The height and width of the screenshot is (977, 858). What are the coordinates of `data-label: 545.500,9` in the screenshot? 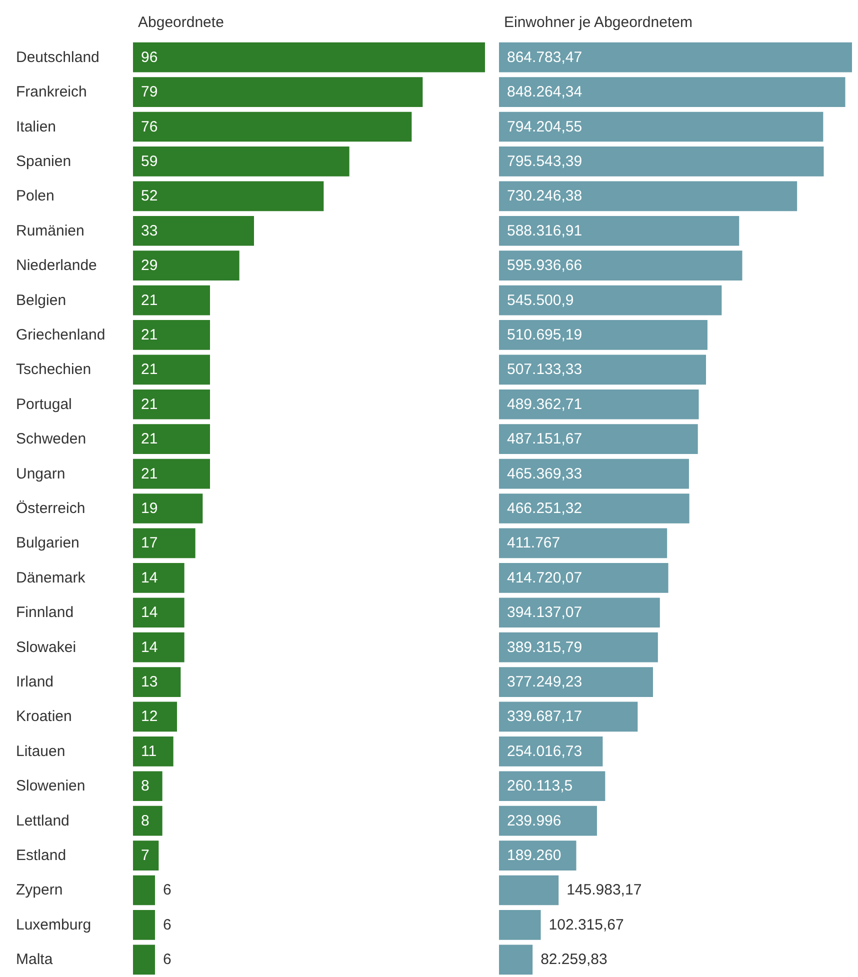 It's located at (540, 300).